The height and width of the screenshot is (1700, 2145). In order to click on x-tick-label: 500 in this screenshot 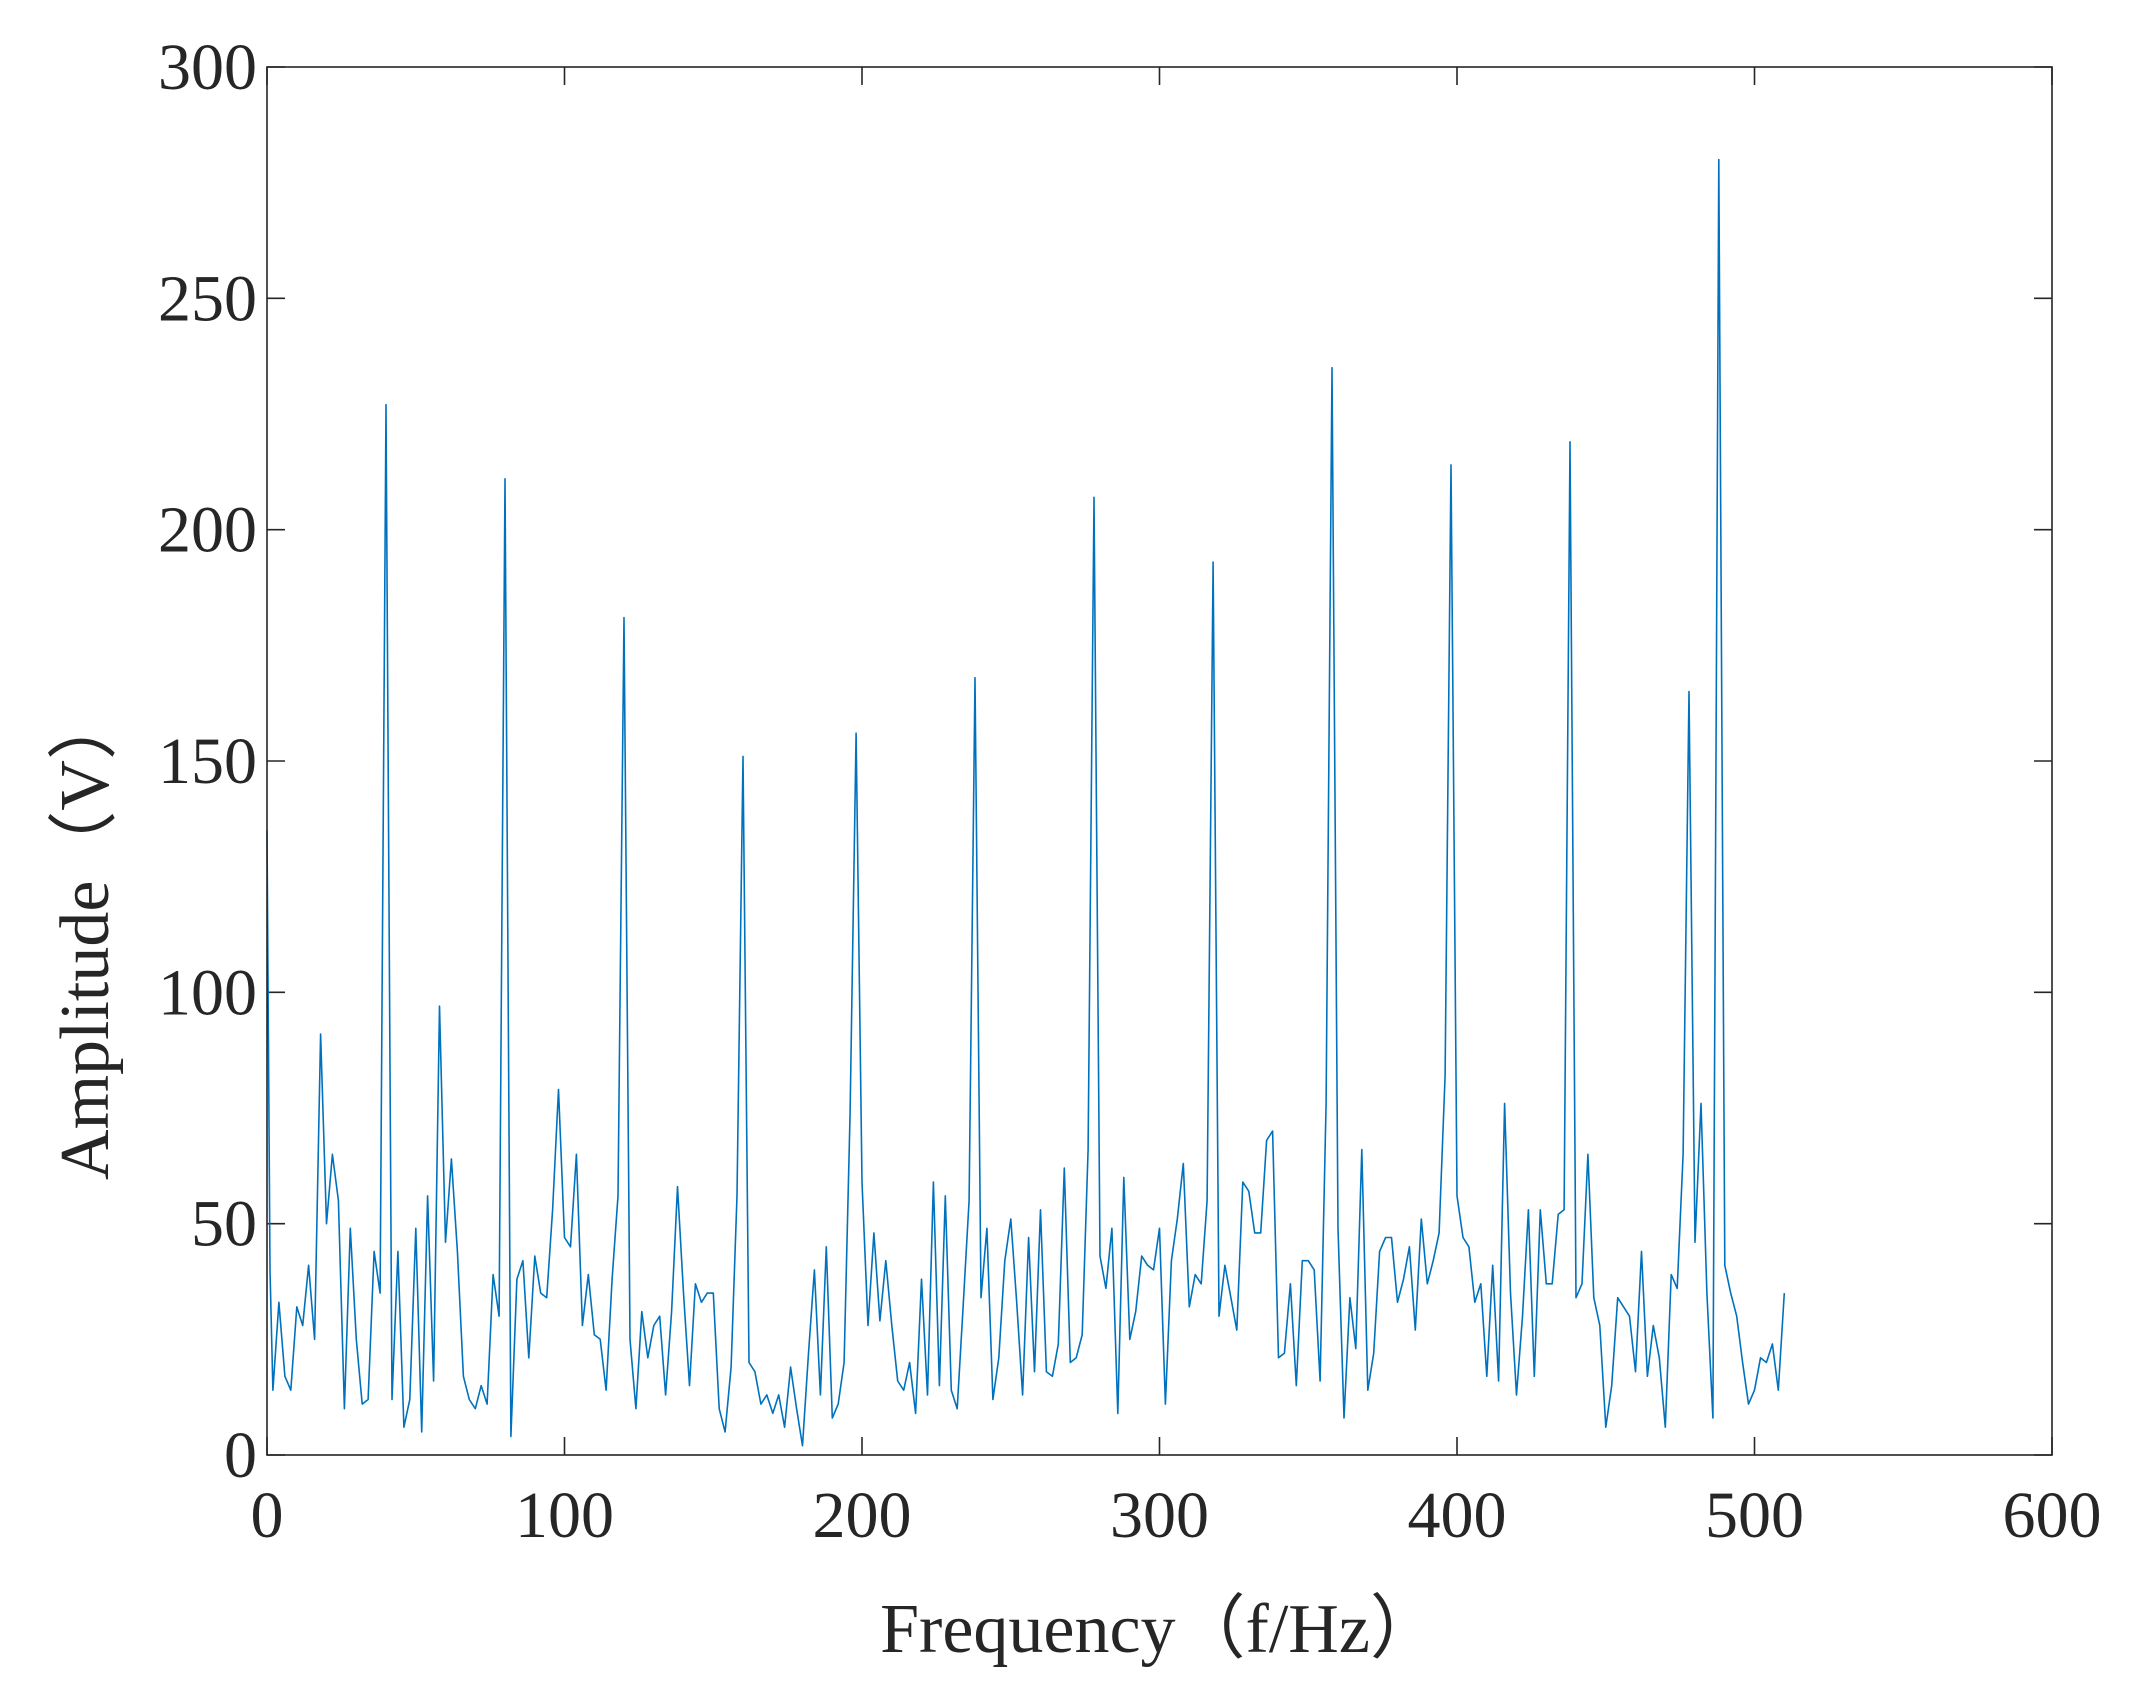, I will do `click(1754, 1515)`.